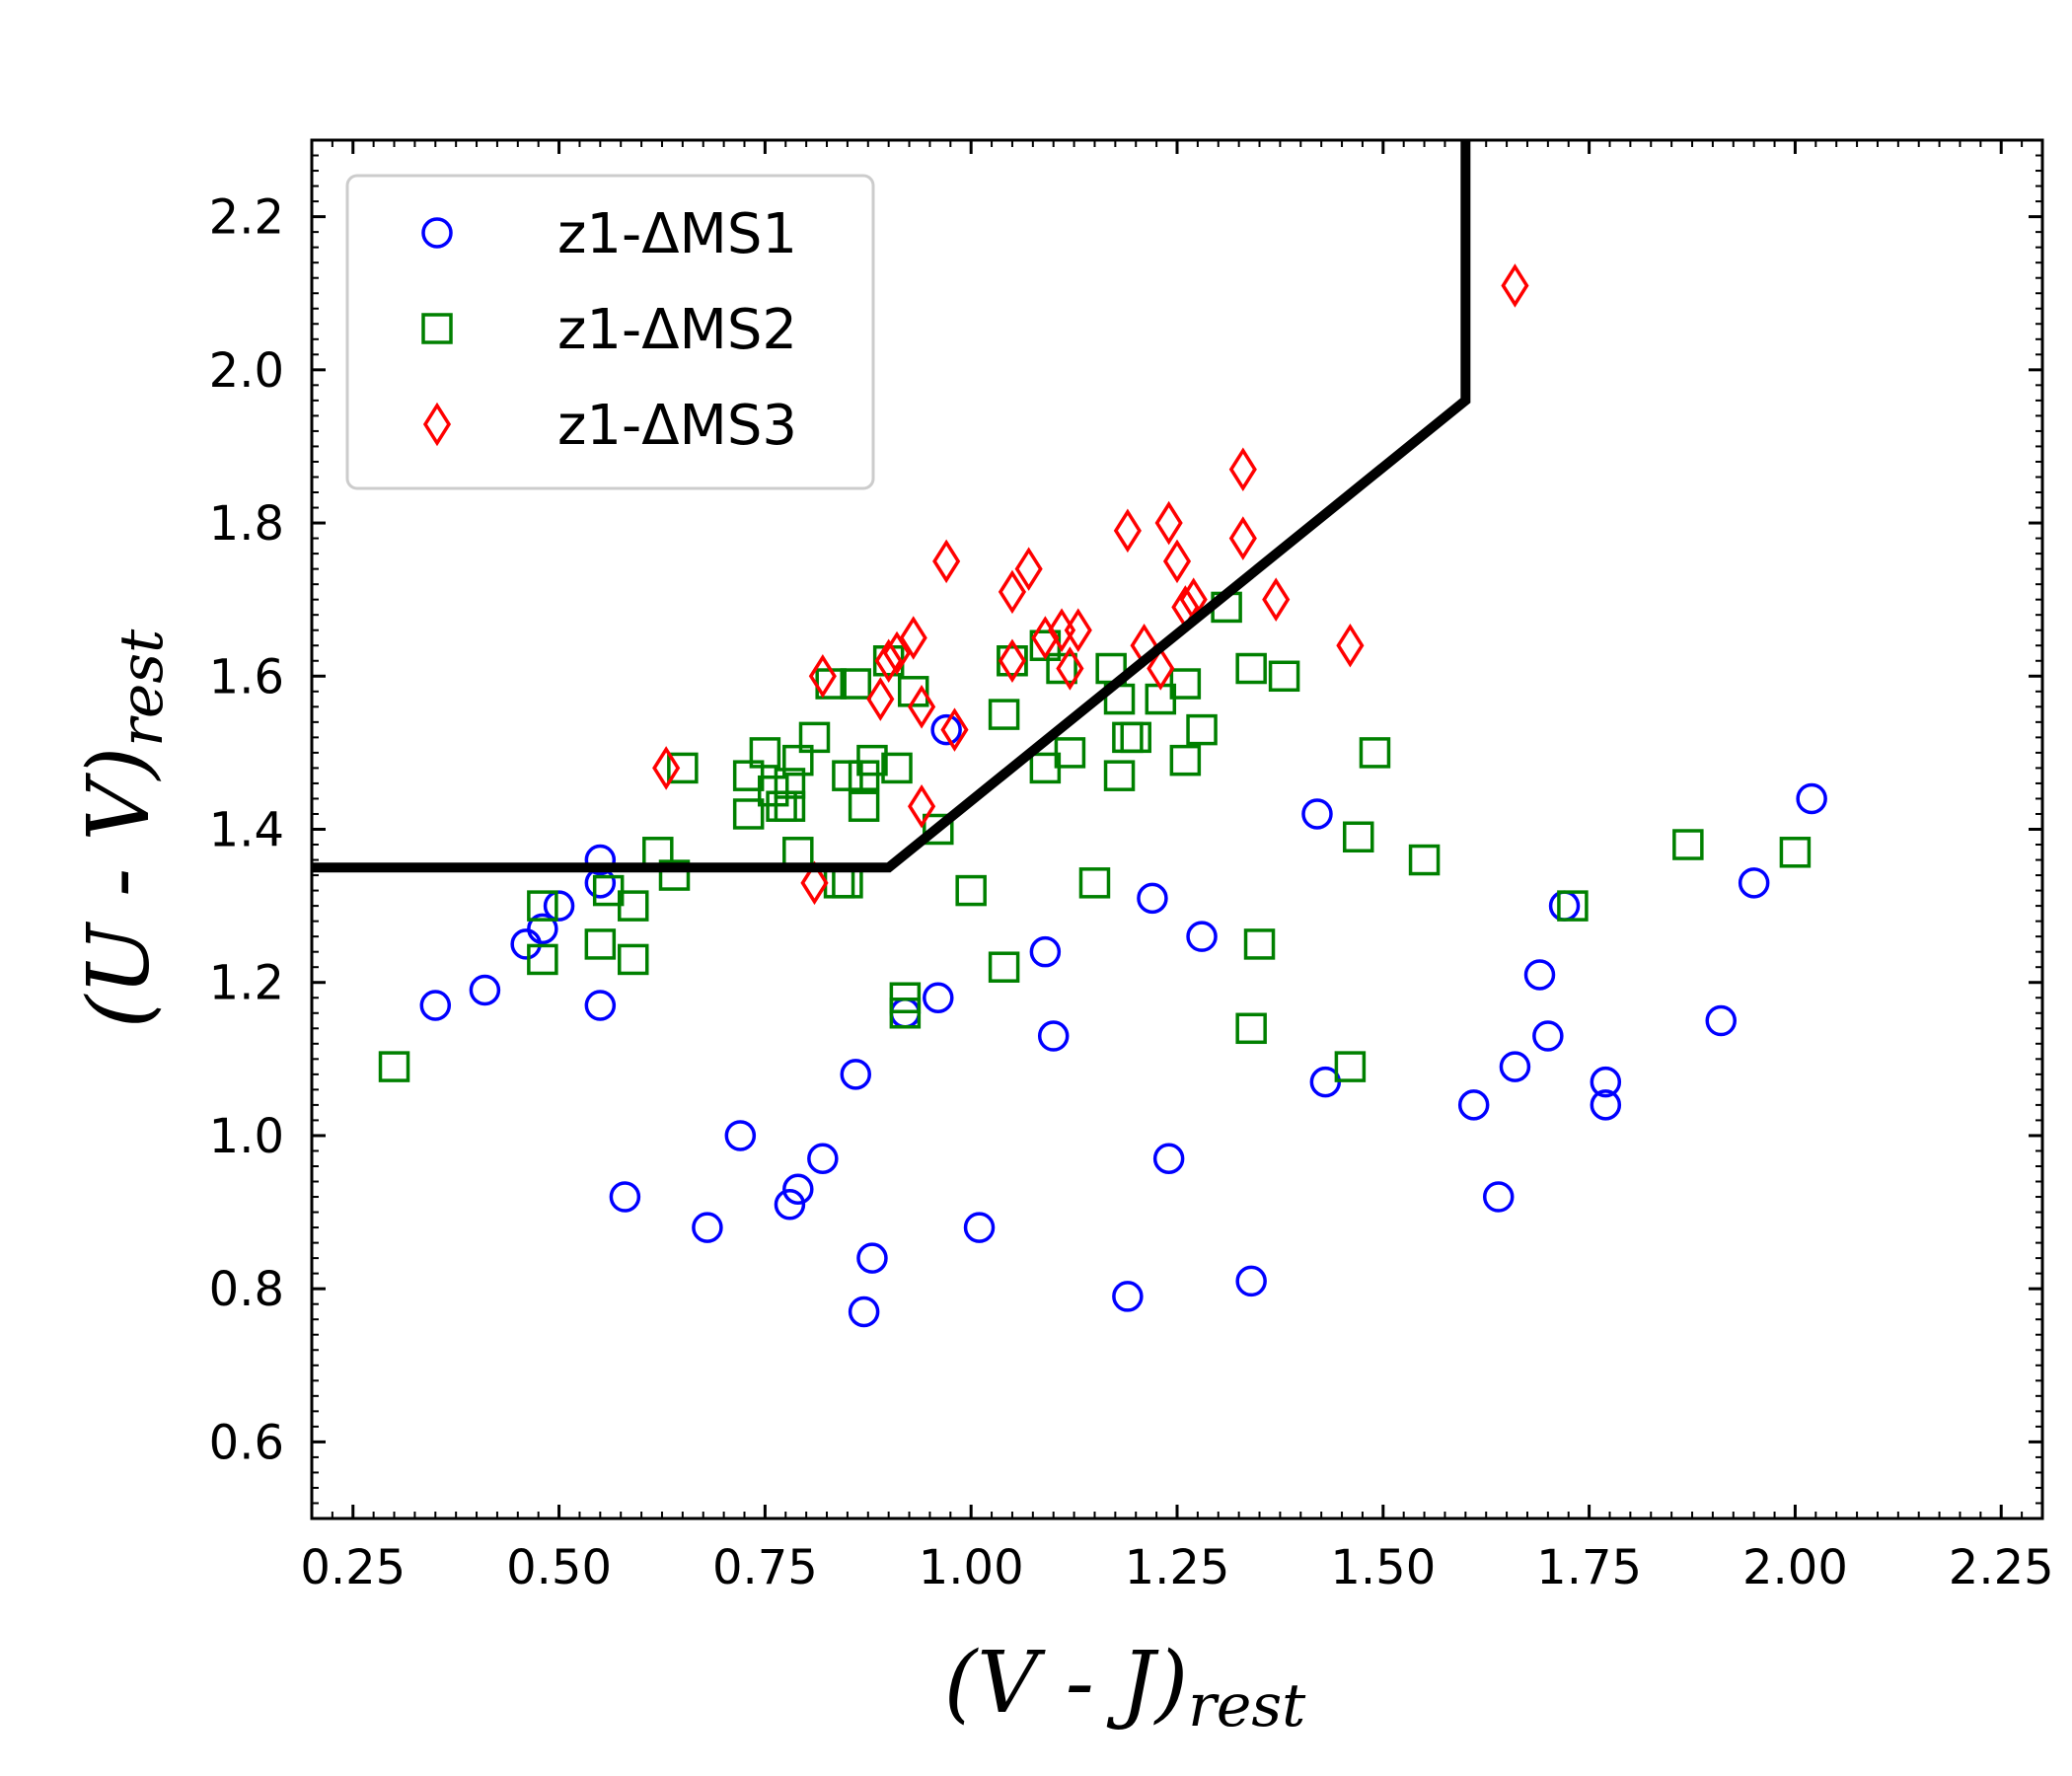 This screenshot has height=1776, width=2072. I want to click on y-axis-label-main: (U - V), so click(120, 888).